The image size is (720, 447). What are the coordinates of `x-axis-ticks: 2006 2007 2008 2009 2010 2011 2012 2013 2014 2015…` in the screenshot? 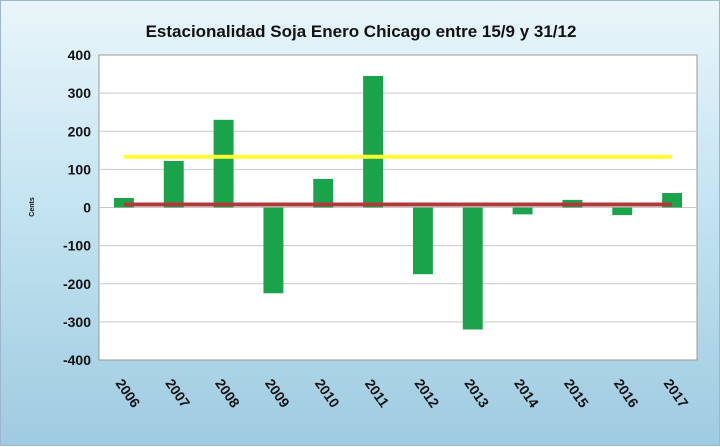 It's located at (402, 393).